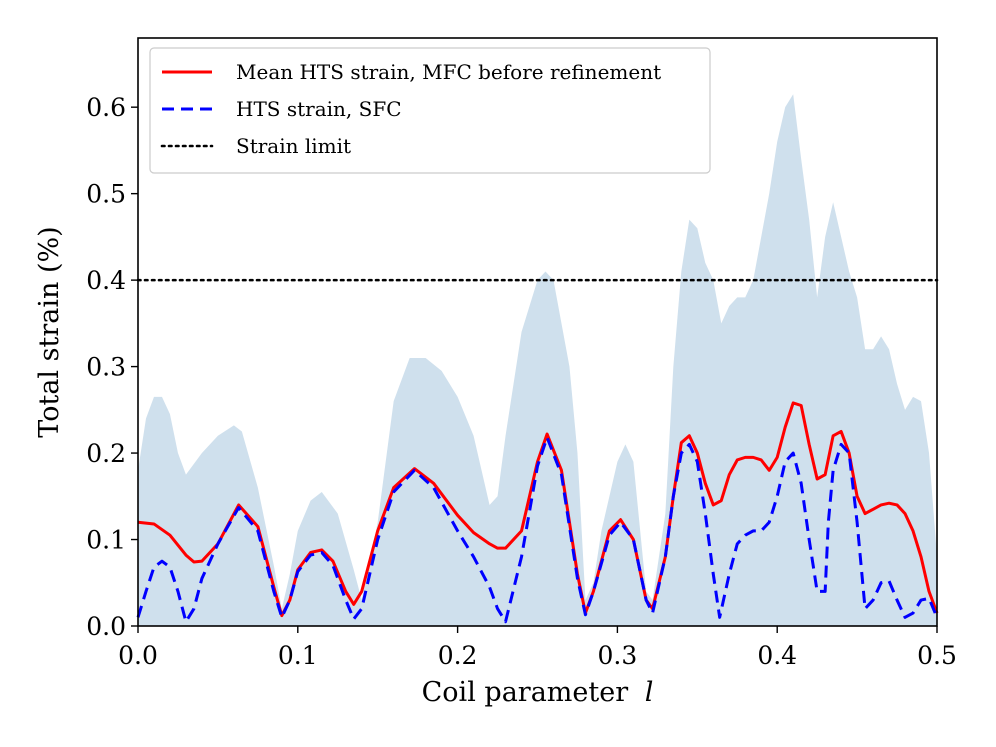  Describe the element at coordinates (106, 107) in the screenshot. I see `y-tick-label: 0.6` at that location.